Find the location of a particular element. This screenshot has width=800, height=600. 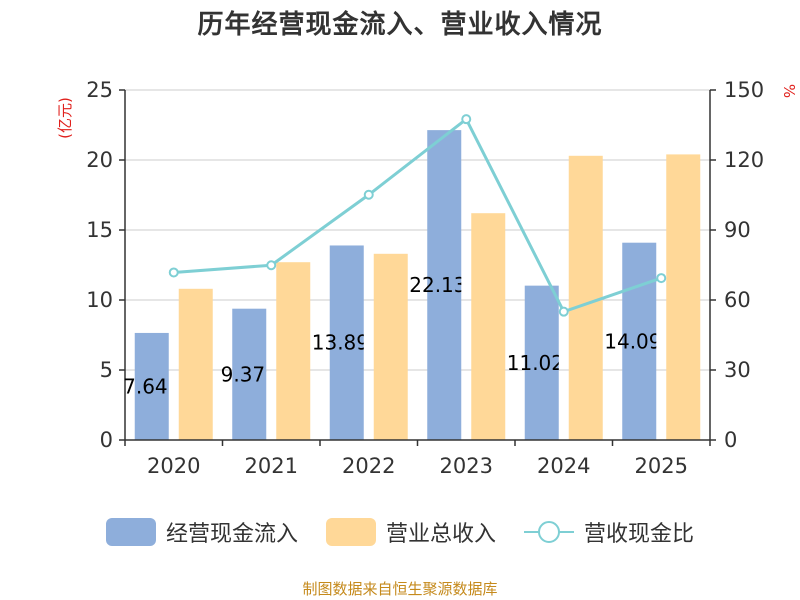

left-axis-tick-label: 0 is located at coordinates (106, 440).